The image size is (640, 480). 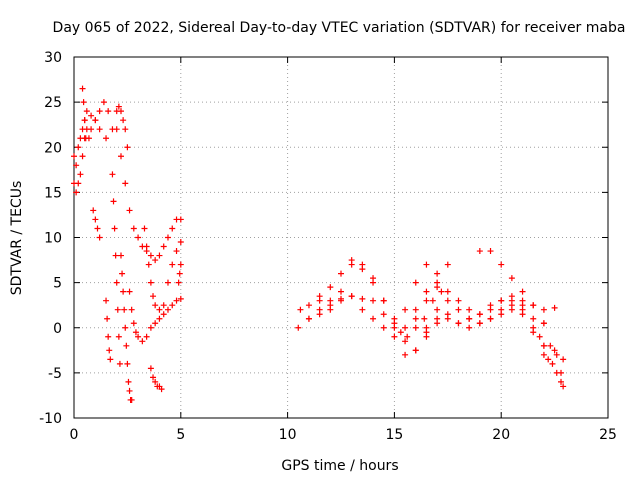 I want to click on y-tick-label: 20, so click(x=53, y=148).